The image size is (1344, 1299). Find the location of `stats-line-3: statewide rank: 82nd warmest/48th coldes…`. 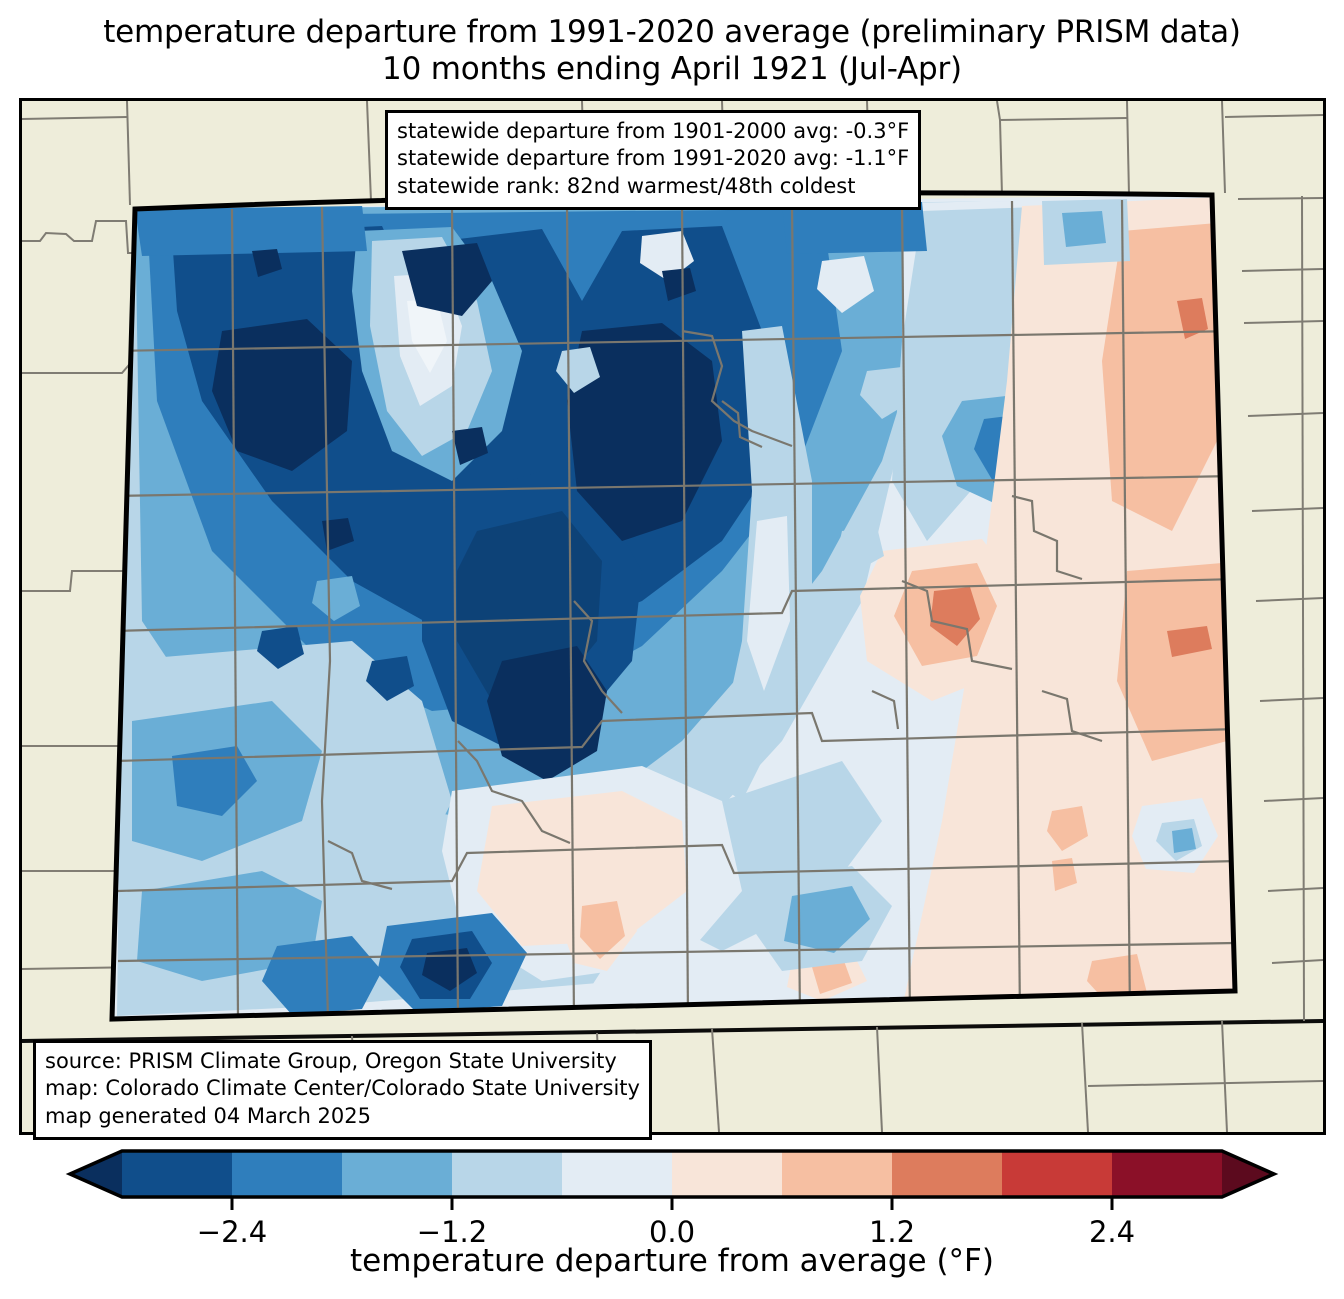

stats-line-3: statewide rank: 82nd warmest/48th coldes… is located at coordinates (626, 185).